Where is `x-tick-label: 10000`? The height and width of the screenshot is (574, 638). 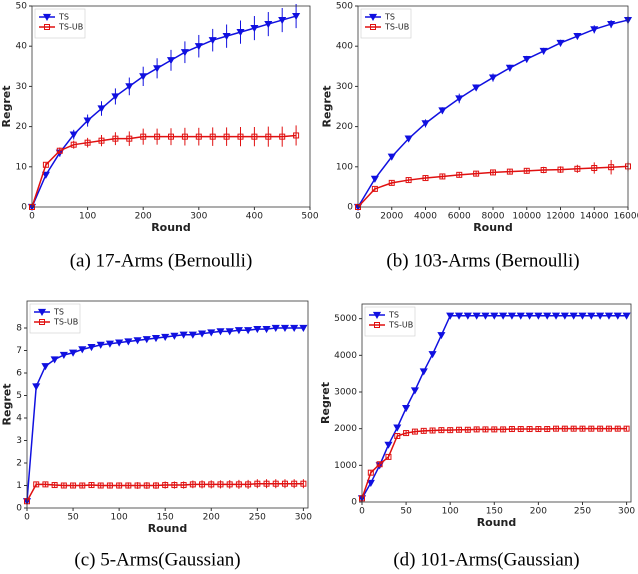 x-tick-label: 10000 is located at coordinates (526, 217).